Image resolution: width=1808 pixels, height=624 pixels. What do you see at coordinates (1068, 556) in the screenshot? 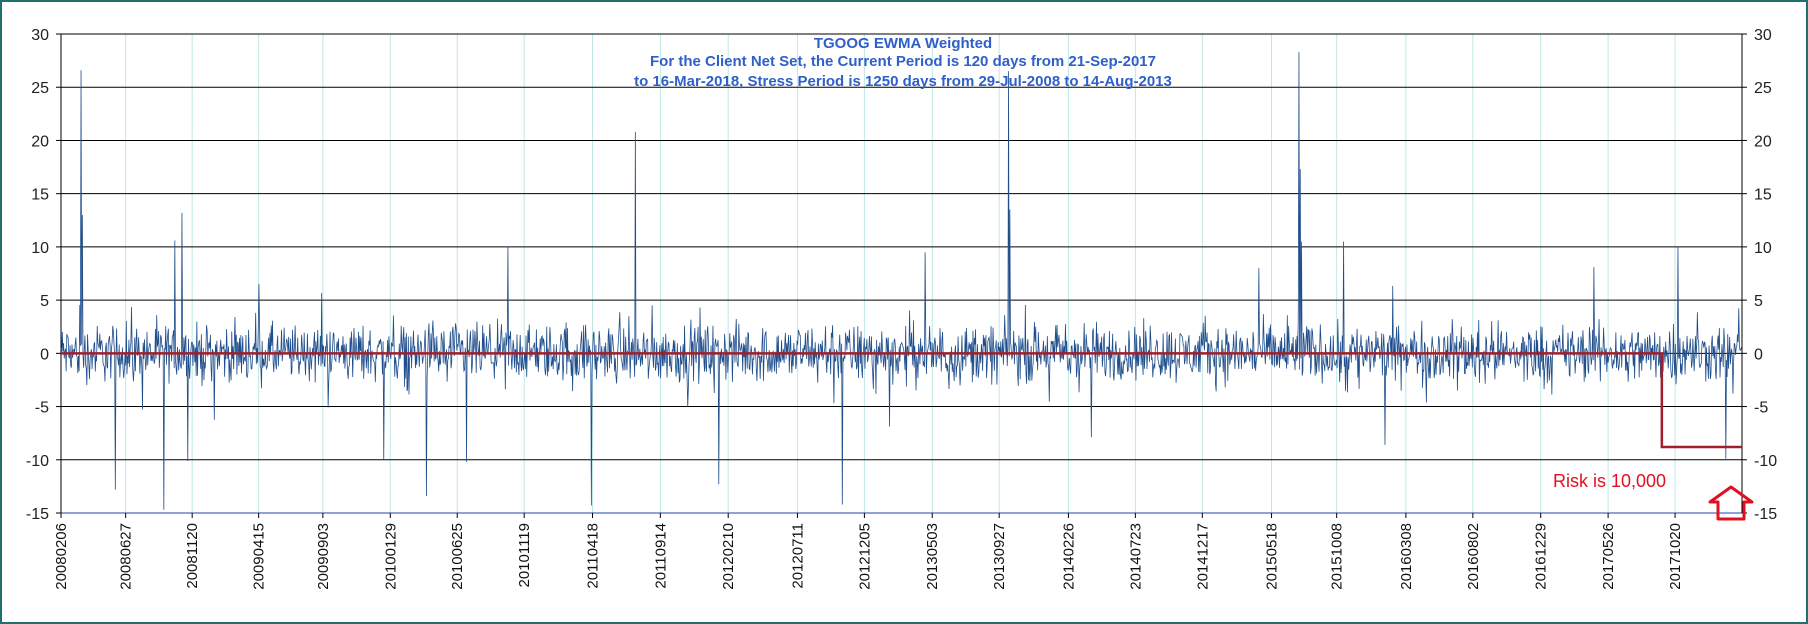
I see `x-tick-label: 20140226` at bounding box center [1068, 556].